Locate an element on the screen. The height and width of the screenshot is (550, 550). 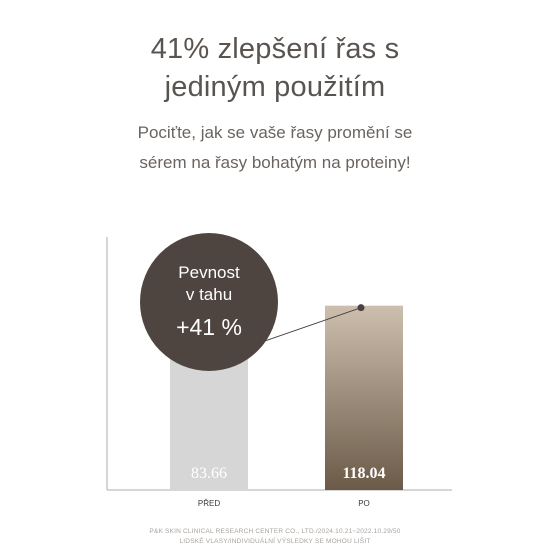
subtitle-line-2: sérem na řasy bohatým na proteiny! is located at coordinates (275, 162).